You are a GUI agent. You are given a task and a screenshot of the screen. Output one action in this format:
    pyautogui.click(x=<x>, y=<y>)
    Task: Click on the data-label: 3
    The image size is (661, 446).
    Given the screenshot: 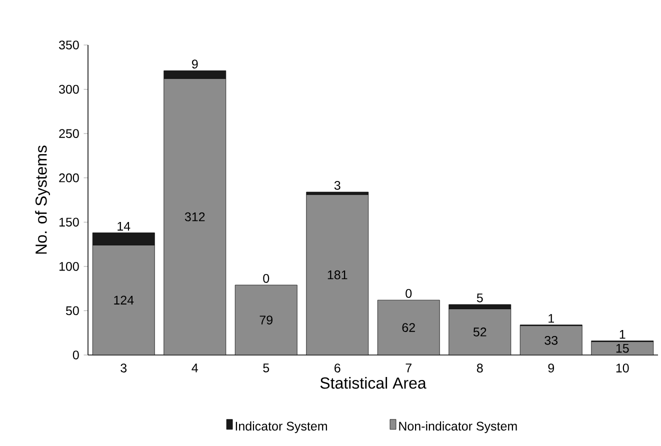 What is the action you would take?
    pyautogui.click(x=337, y=185)
    